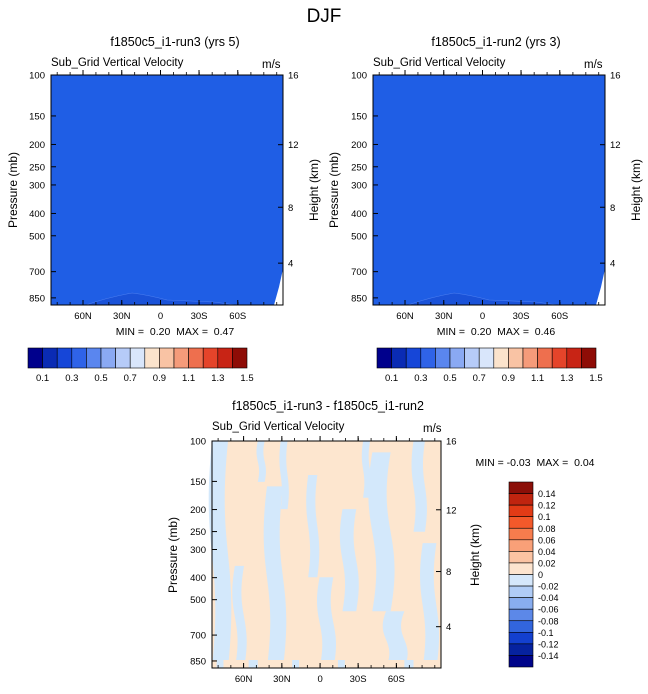 This screenshot has height=694, width=648. I want to click on colorbar-label: -0.12, so click(548, 644).